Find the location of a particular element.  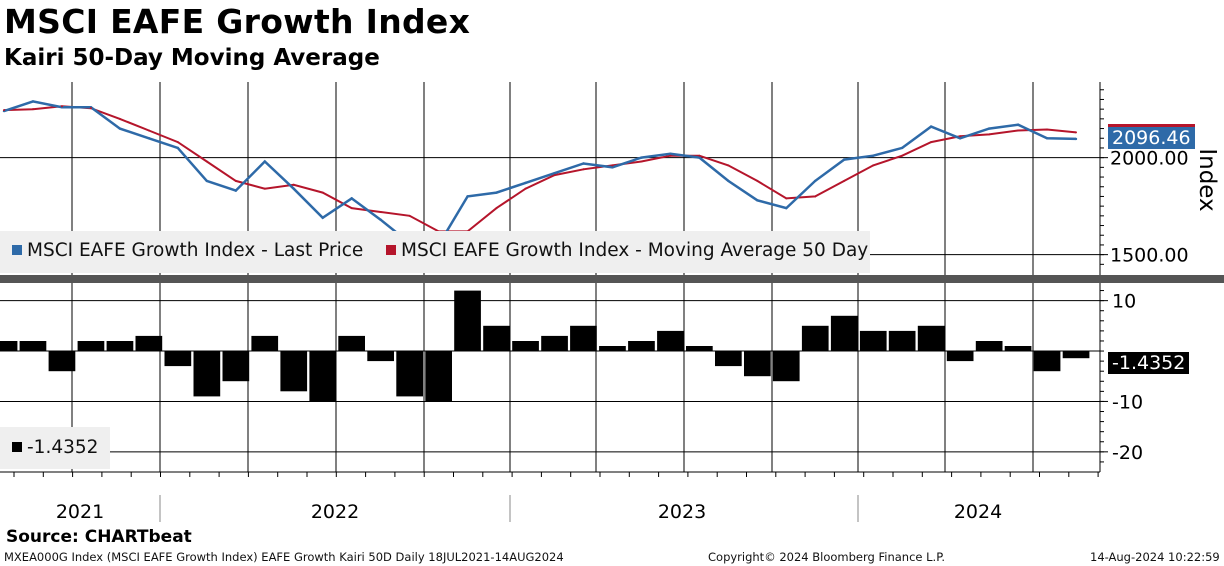

legend-swatch-moving-average is located at coordinates (391, 250).